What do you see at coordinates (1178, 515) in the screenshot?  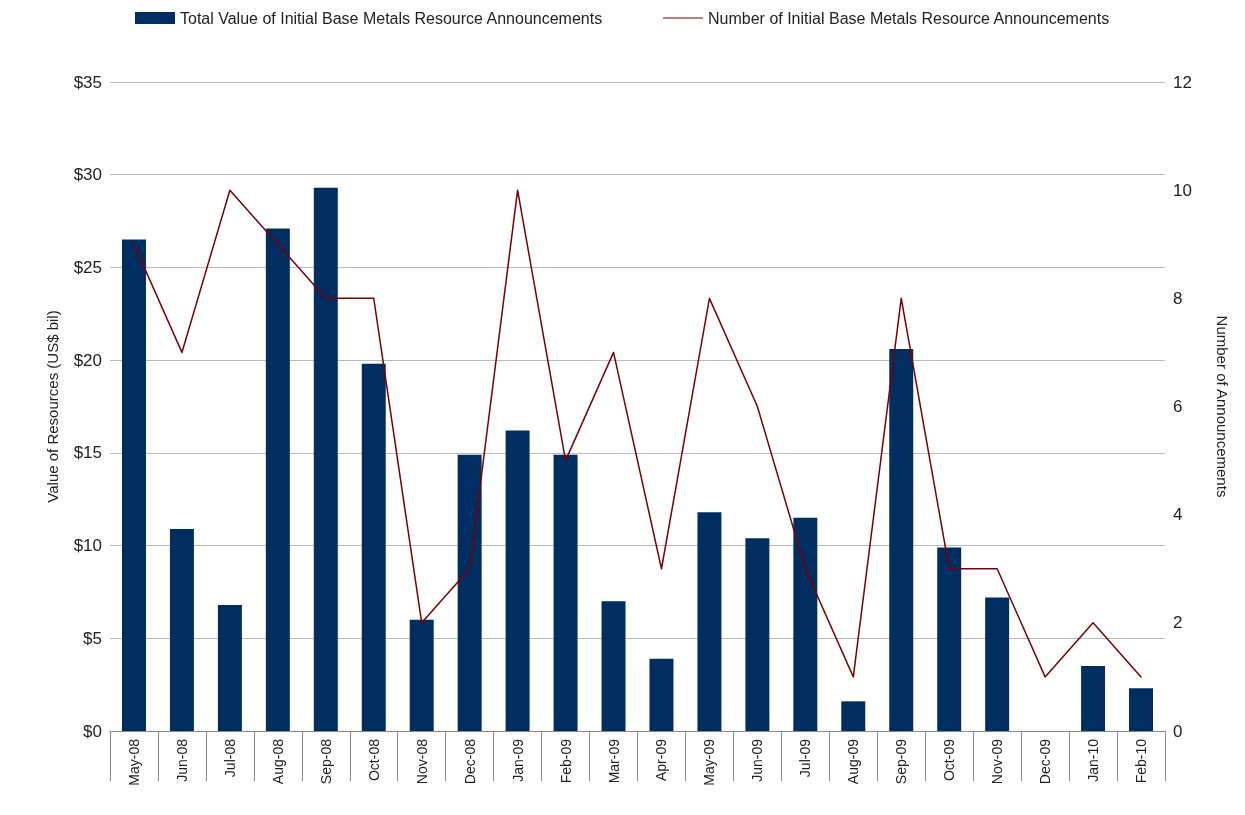 I see `y2-tick-label: 4` at bounding box center [1178, 515].